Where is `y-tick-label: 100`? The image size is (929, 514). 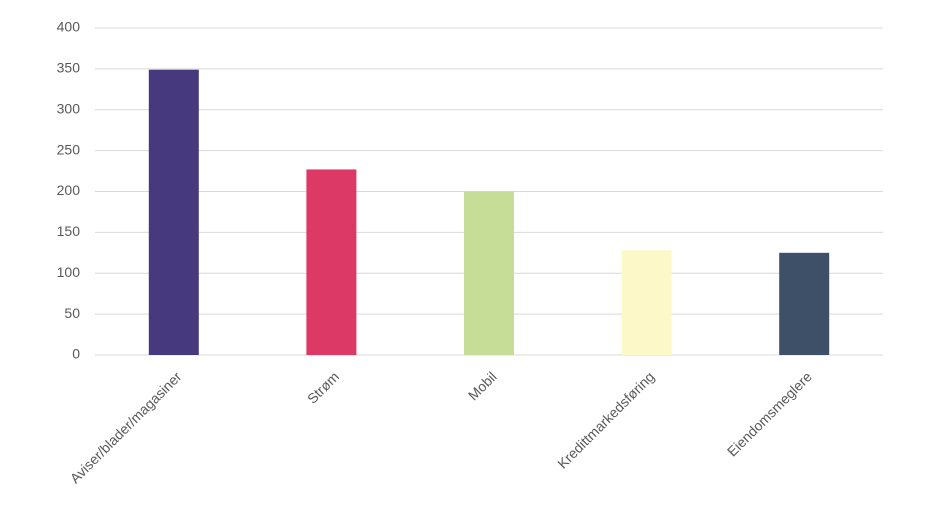 y-tick-label: 100 is located at coordinates (69, 272).